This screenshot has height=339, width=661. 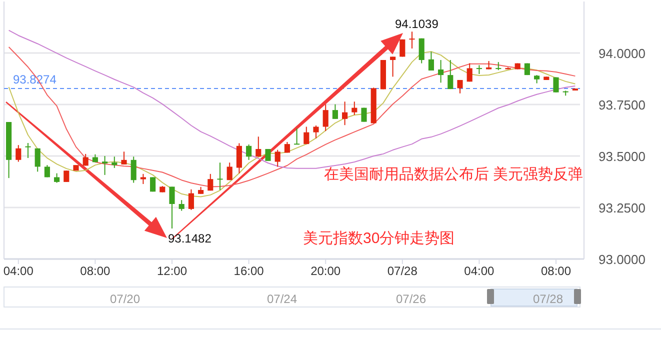 I want to click on annotation: 93.1482, so click(x=190, y=238).